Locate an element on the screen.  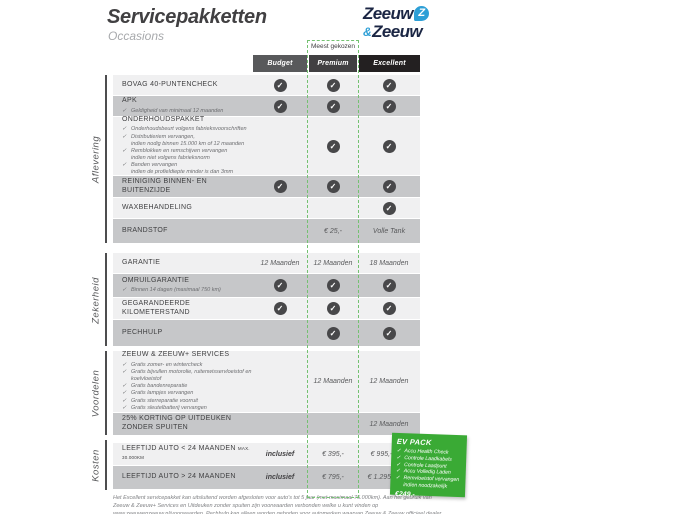
cell-excellent: 12 Maanden is located at coordinates (389, 381).